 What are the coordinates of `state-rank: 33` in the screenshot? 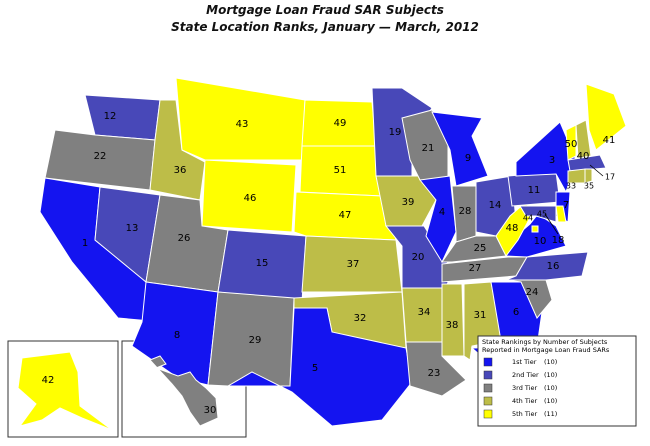 It's located at (571, 186).